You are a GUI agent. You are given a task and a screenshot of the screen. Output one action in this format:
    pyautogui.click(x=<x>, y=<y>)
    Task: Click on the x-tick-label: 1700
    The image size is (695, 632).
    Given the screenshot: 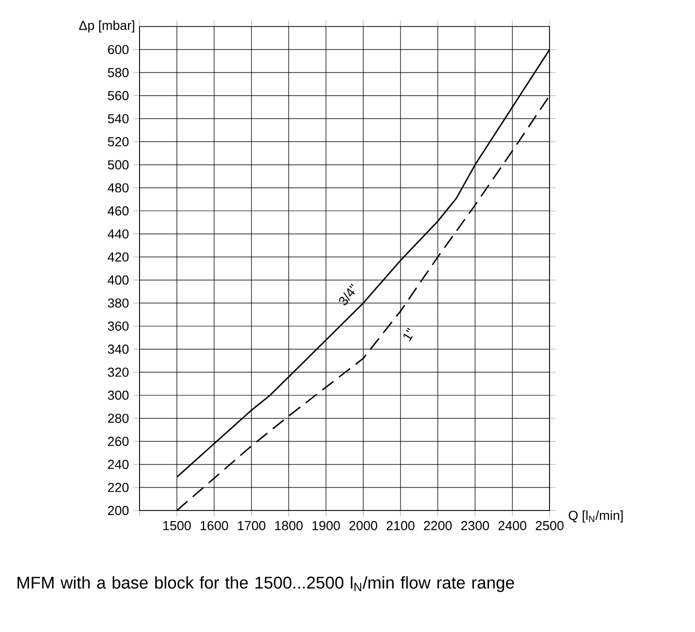 What is the action you would take?
    pyautogui.click(x=252, y=525)
    